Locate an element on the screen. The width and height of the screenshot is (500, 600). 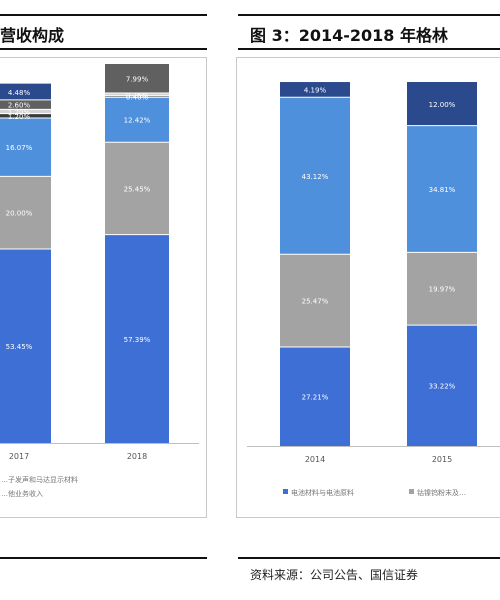
left-tick-label-2017: 2017 is located at coordinates (19, 456).